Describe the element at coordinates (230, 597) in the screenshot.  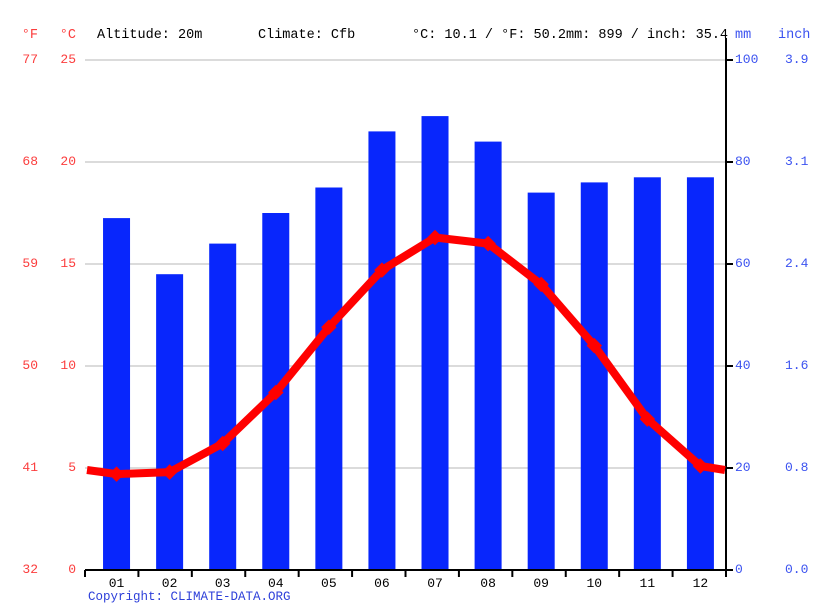
I see `climate-data-link: CLIMATE-DATA.ORG` at that location.